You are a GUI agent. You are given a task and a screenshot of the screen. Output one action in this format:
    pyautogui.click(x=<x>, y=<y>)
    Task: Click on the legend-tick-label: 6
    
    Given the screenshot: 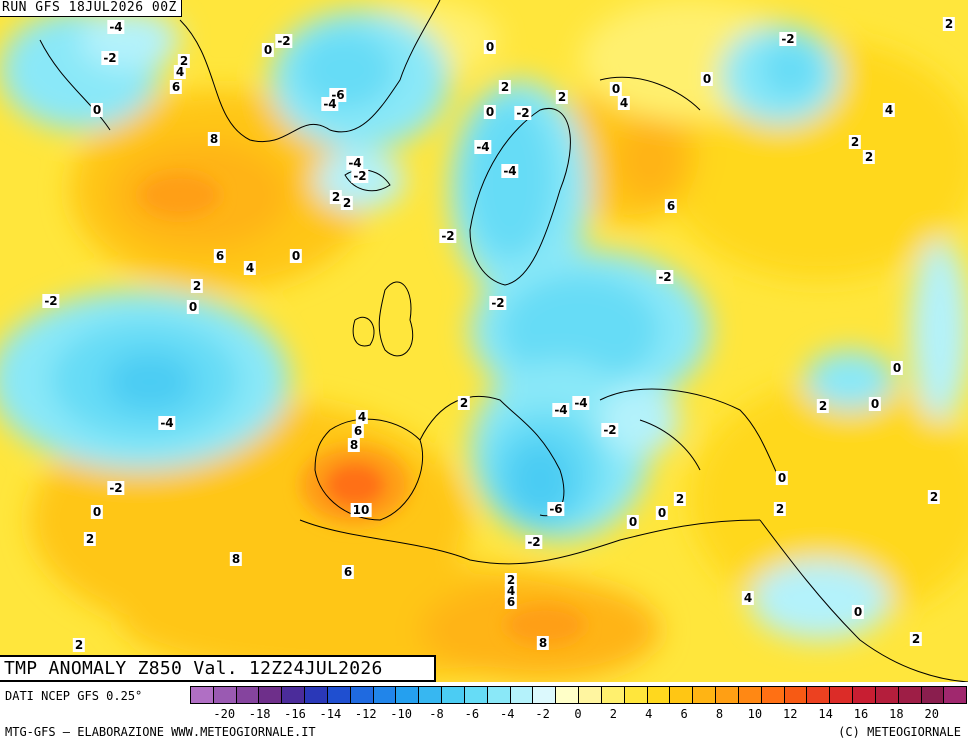 What is the action you would take?
    pyautogui.click(x=684, y=714)
    